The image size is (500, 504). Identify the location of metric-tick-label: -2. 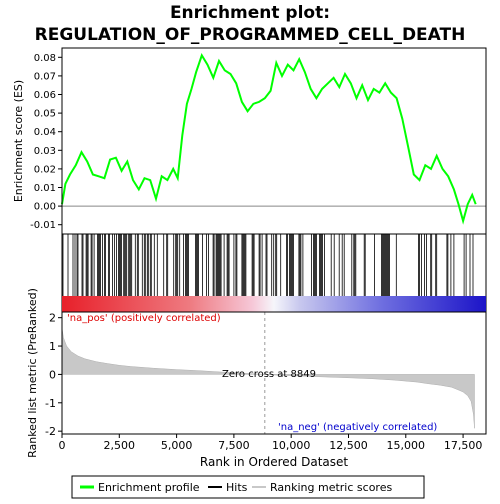
(50, 431).